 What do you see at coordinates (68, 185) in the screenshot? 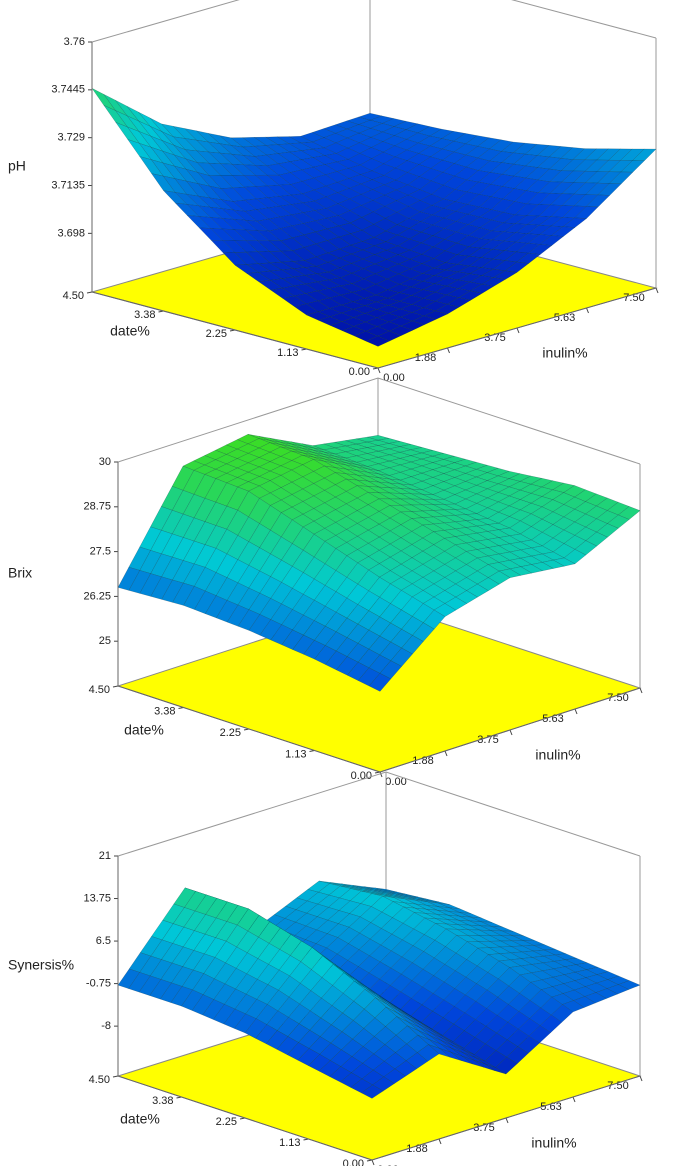
I see `z-tick-label: 3.7135` at bounding box center [68, 185].